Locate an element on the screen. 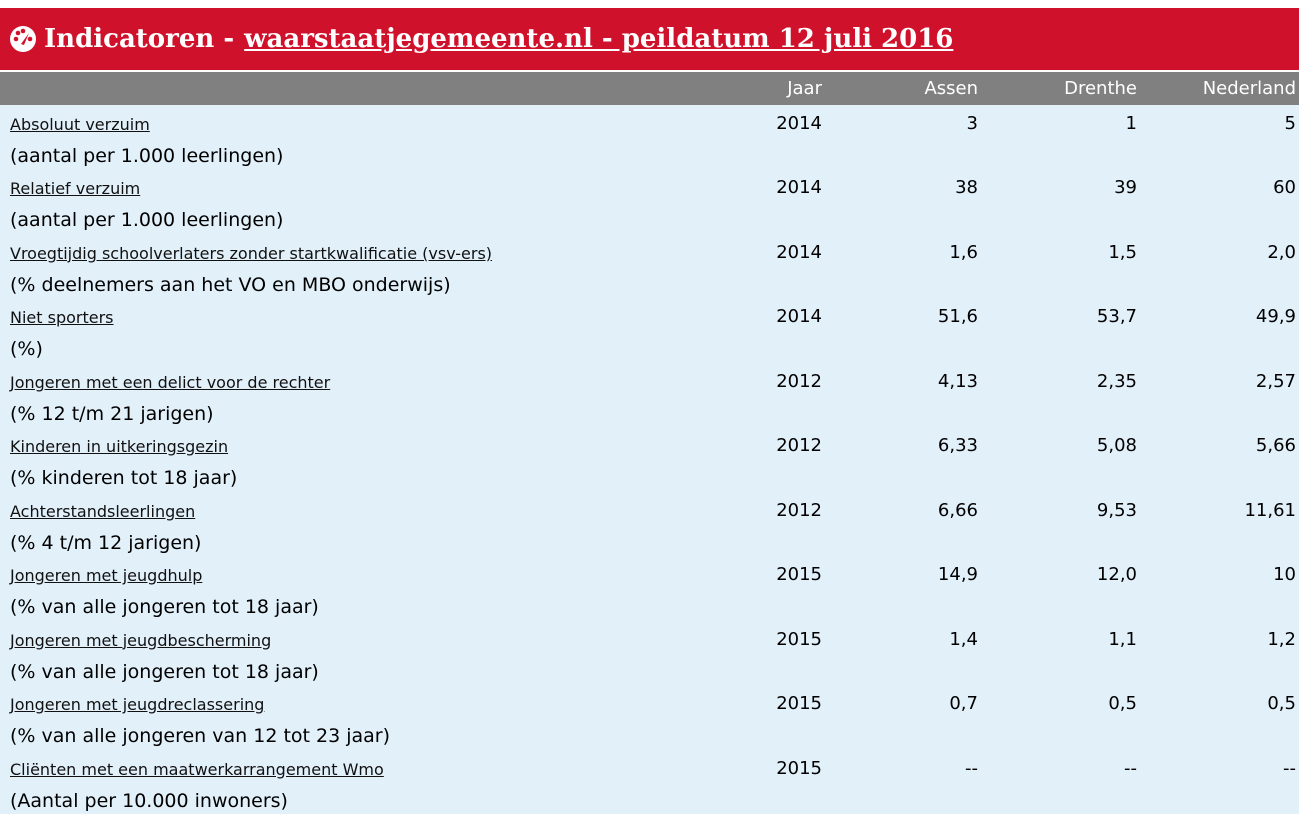 This screenshot has height=814, width=1299. cell-value: 1,5 is located at coordinates (1122, 252).